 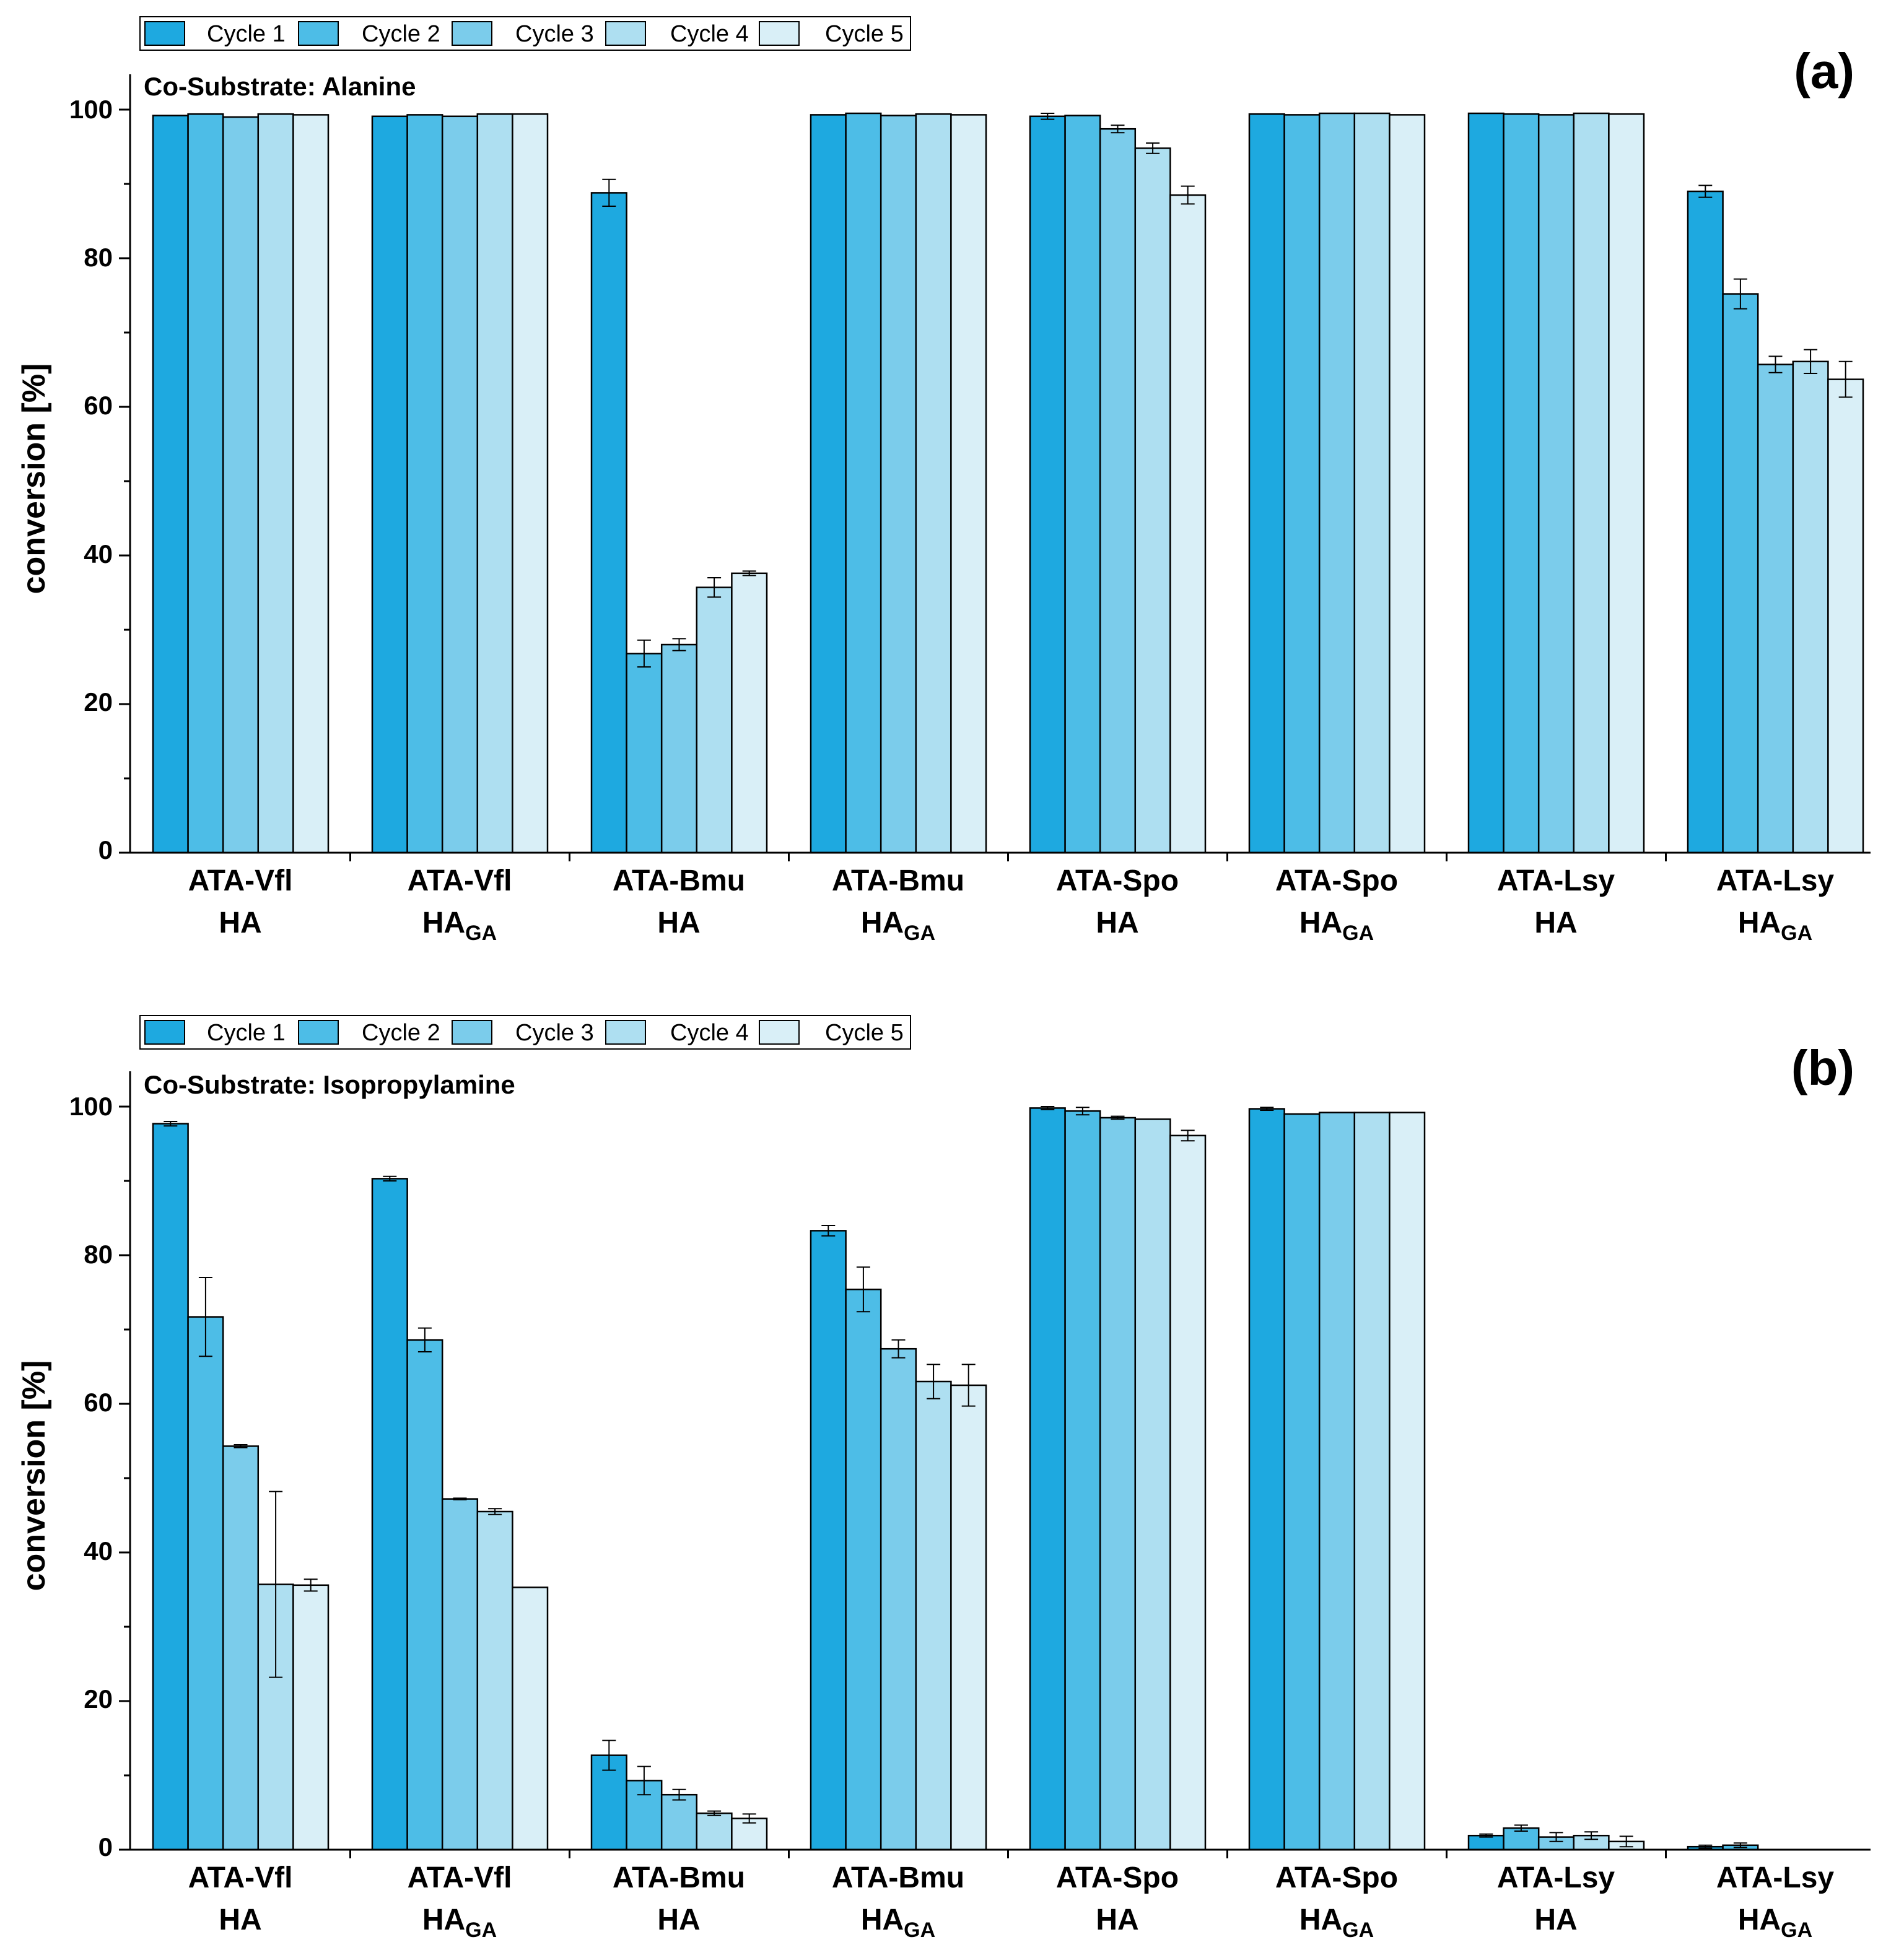 What do you see at coordinates (34, 478) in the screenshot?
I see `y-axis-title: conversion [%]` at bounding box center [34, 478].